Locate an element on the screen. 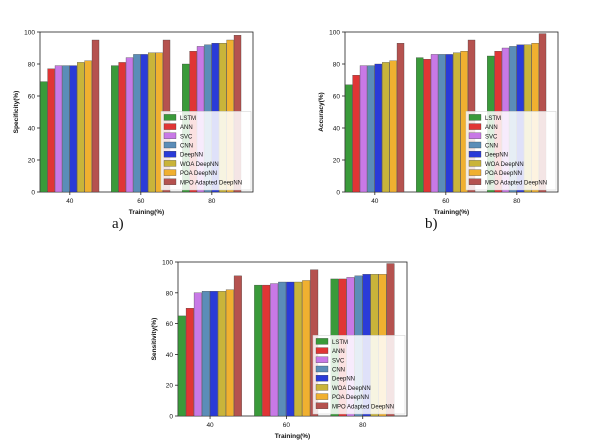  sens-legend-entry: POA DeepNN is located at coordinates (350, 398).